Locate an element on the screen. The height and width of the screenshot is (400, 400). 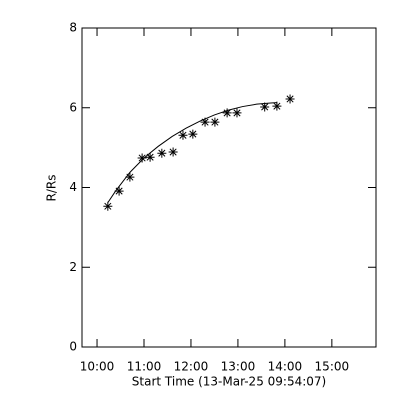
y-tick-label: 4 is located at coordinates (73, 187).